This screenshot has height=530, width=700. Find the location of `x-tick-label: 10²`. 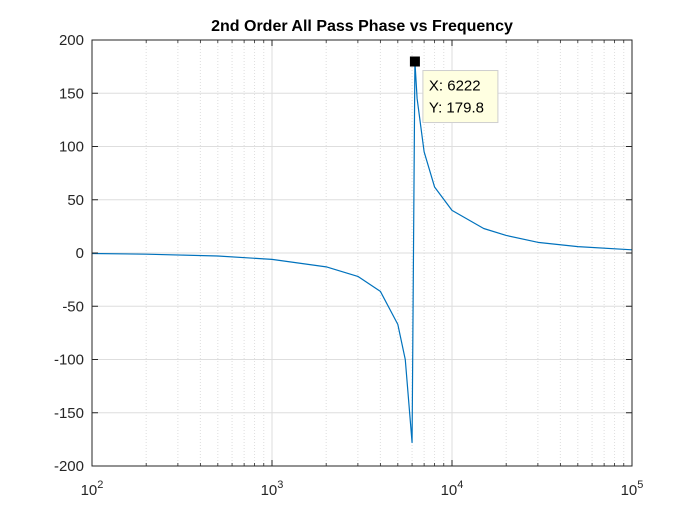

x-tick-label: 10² is located at coordinates (92, 489).